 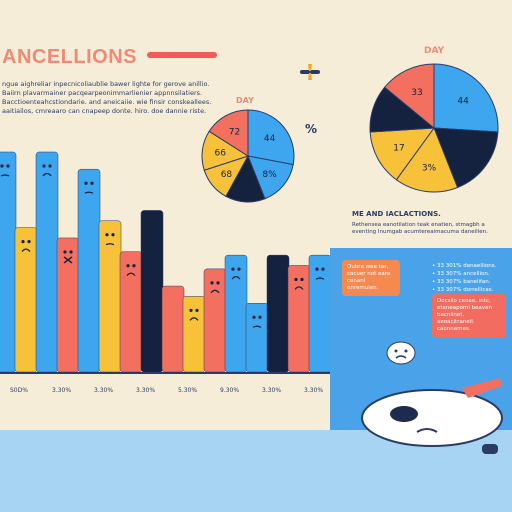 I want to click on legend-item: • 33 301% danaellions., so click(x=464, y=266).